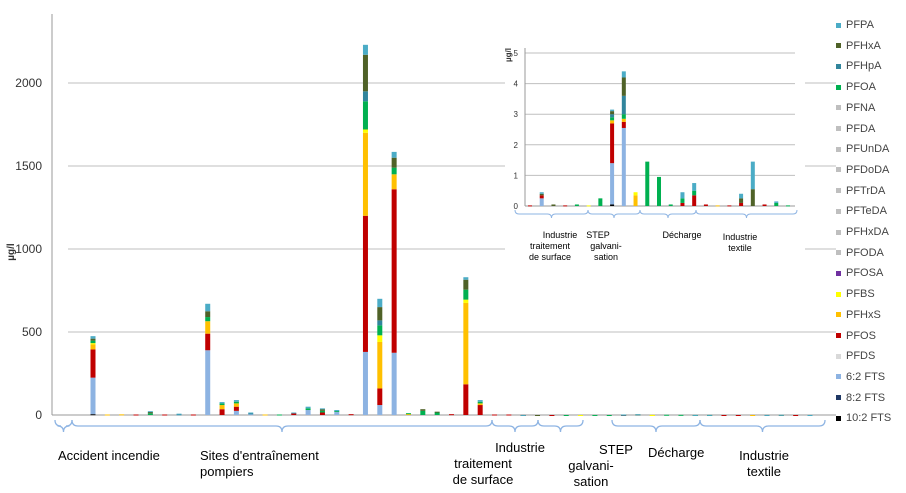  I want to click on legend-item: PFHxS, so click(858, 315).